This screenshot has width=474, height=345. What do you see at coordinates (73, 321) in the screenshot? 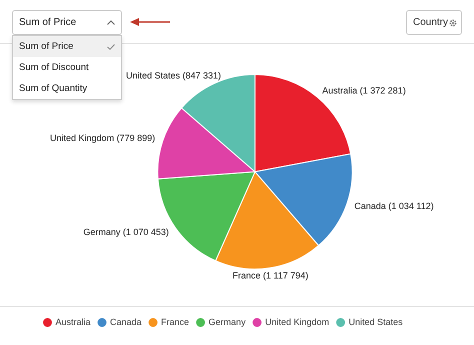
I see `legend-label: Australia` at bounding box center [73, 321].